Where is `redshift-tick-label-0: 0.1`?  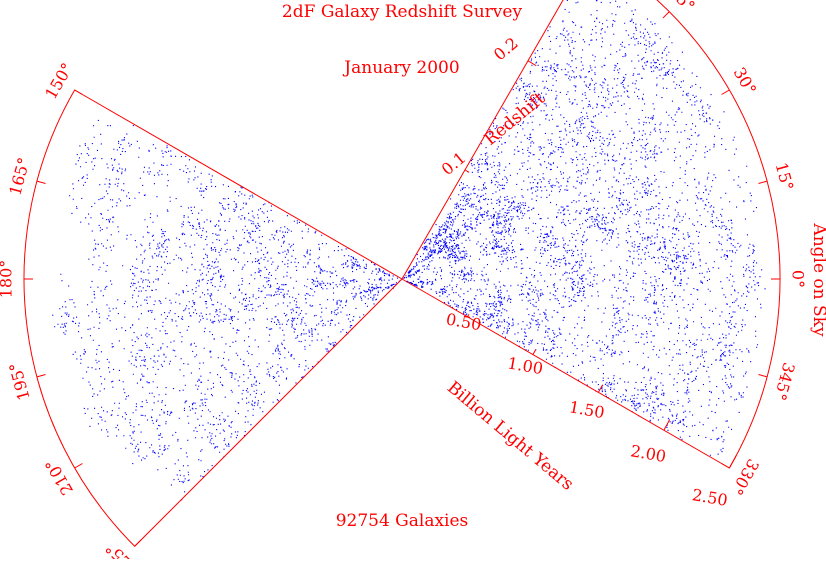 redshift-tick-label-0: 0.1 is located at coordinates (454, 163).